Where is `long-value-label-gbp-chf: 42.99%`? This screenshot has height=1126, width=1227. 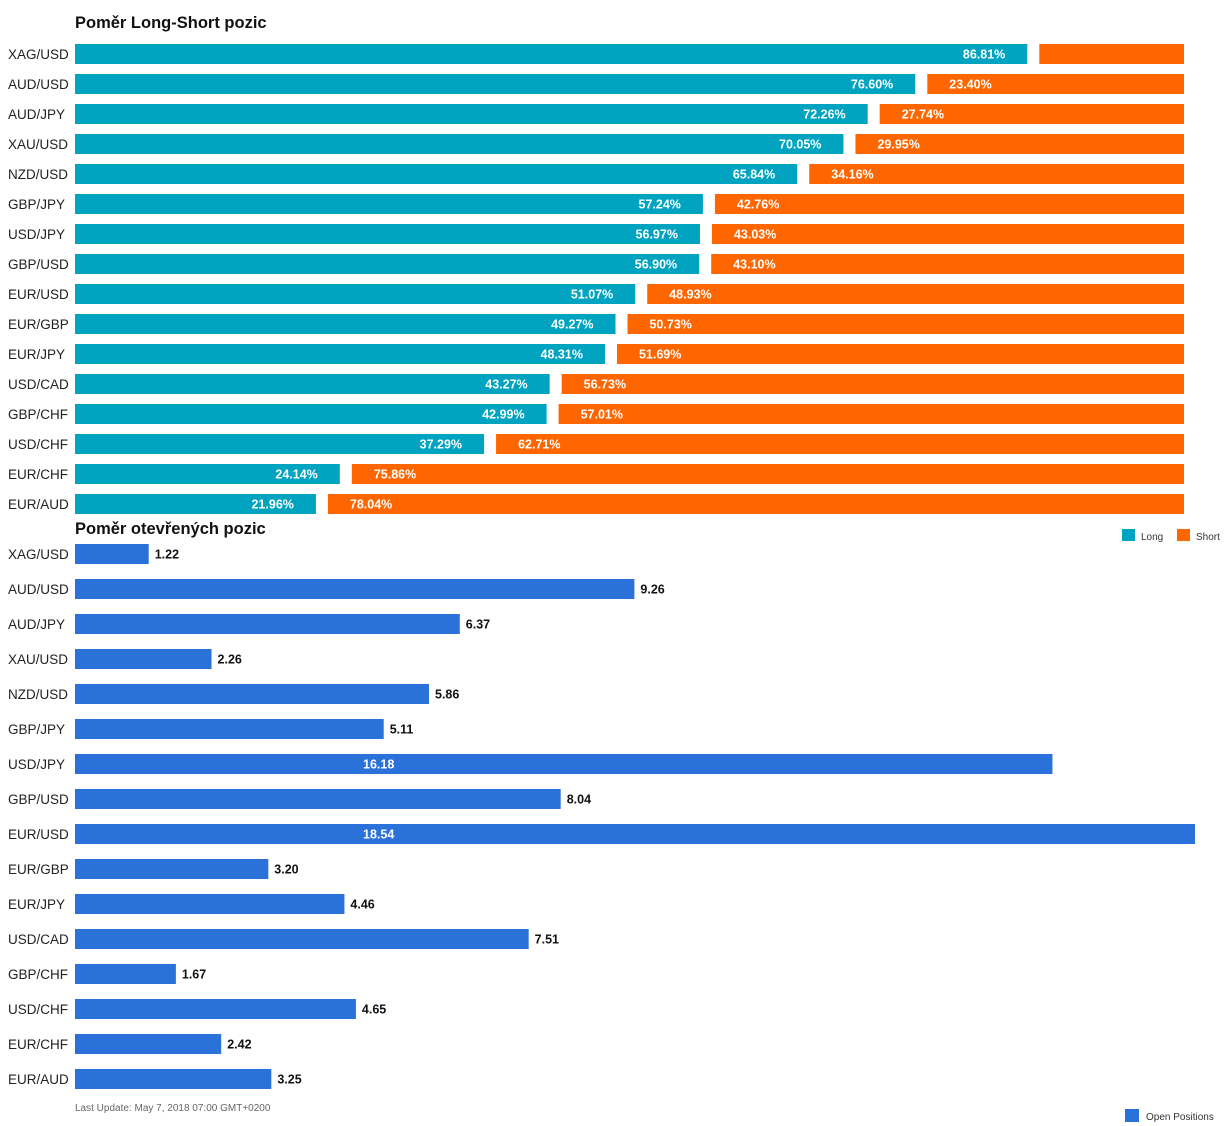
long-value-label-gbp-chf: 42.99% is located at coordinates (503, 415).